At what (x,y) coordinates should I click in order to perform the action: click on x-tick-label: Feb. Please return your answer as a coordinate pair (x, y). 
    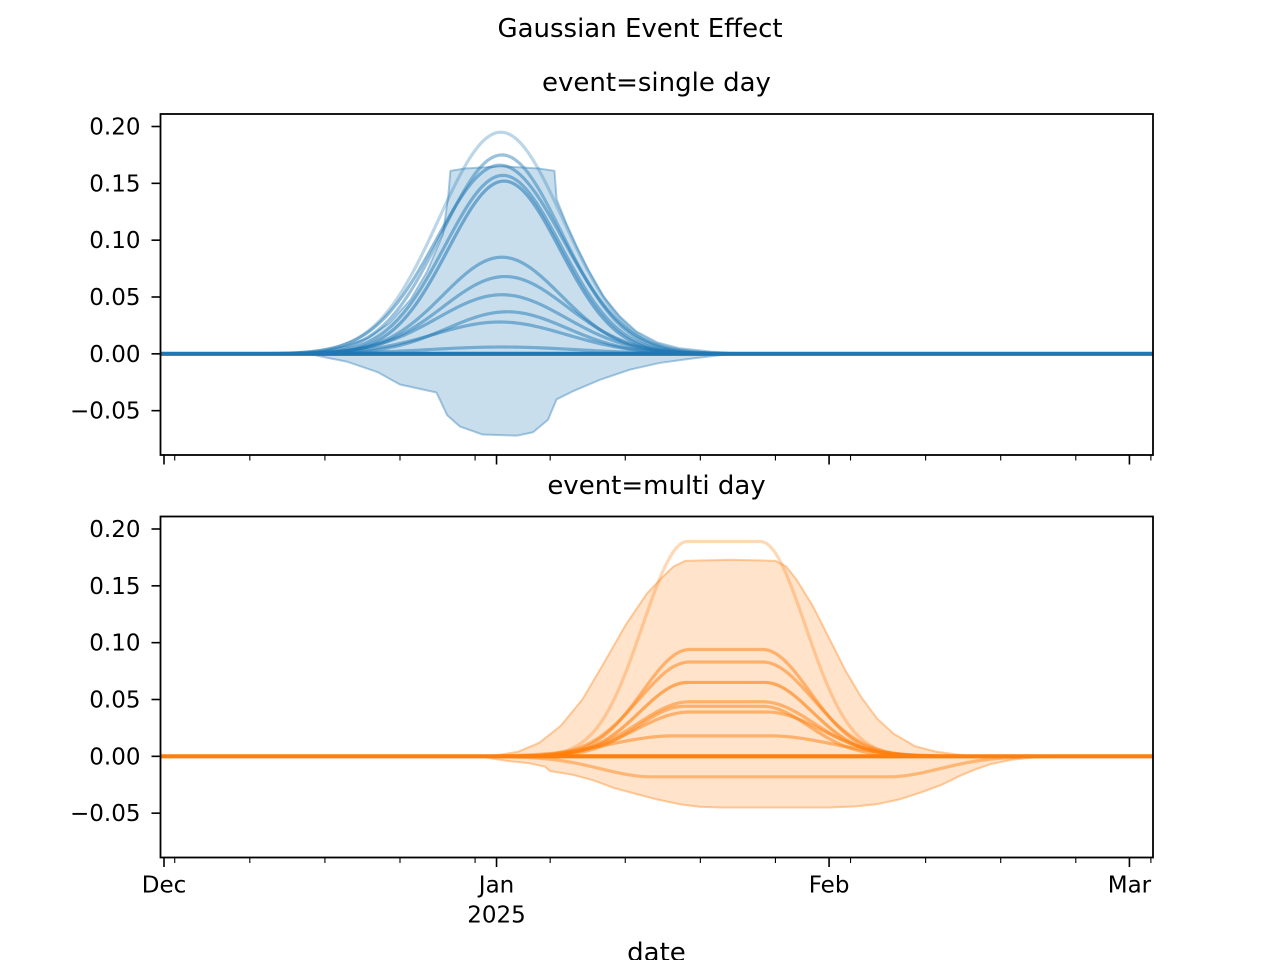
    Looking at the image, I should click on (829, 886).